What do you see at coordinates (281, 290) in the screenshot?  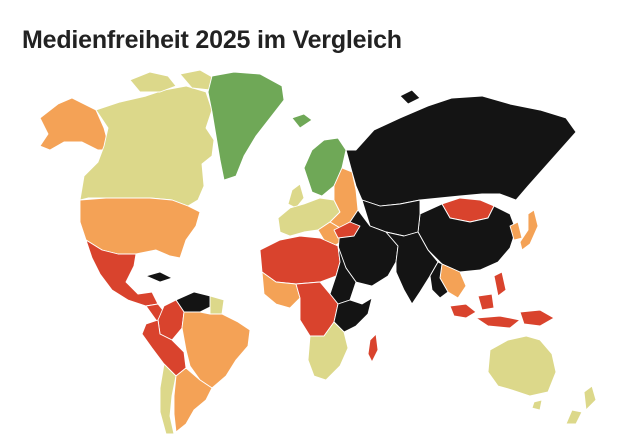 I see `region-west-africa` at bounding box center [281, 290].